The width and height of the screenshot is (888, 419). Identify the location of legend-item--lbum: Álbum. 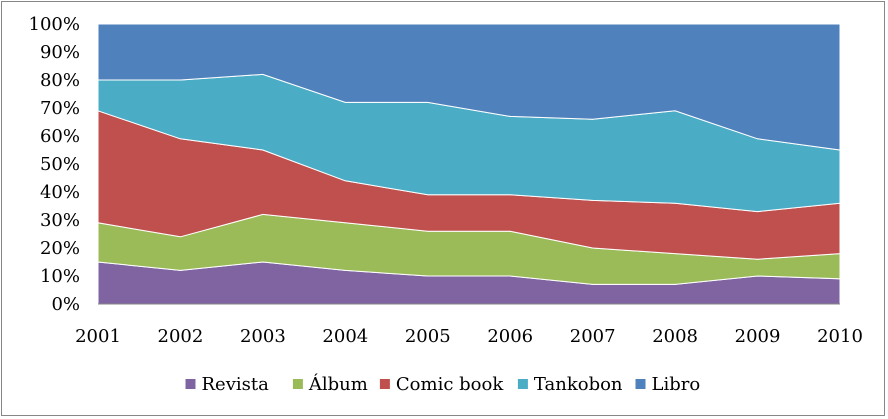
(330, 383).